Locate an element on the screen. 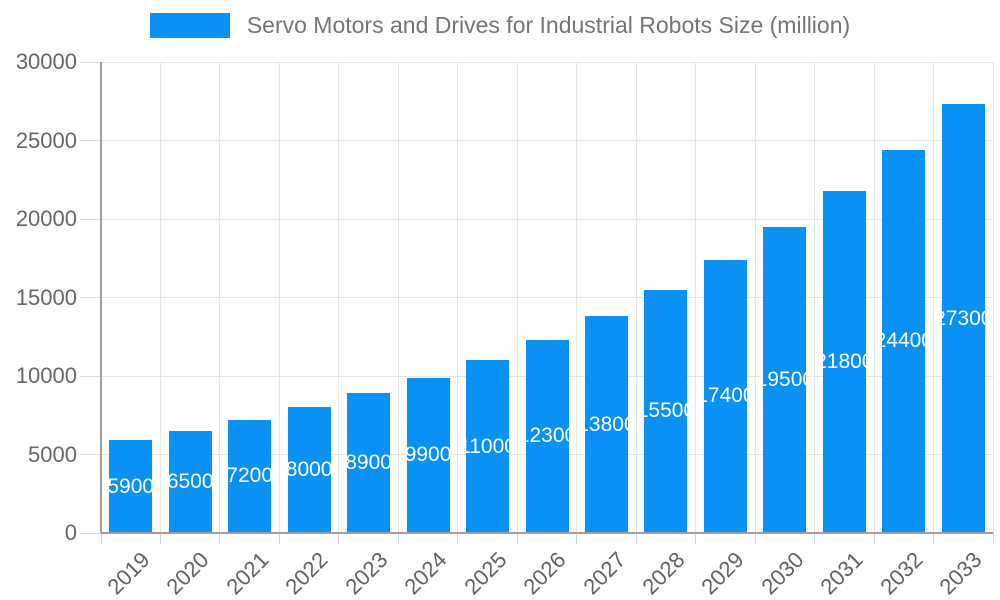 Image resolution: width=1000 pixels, height=600 pixels. y-tick-label: 15000 is located at coordinates (46, 297).